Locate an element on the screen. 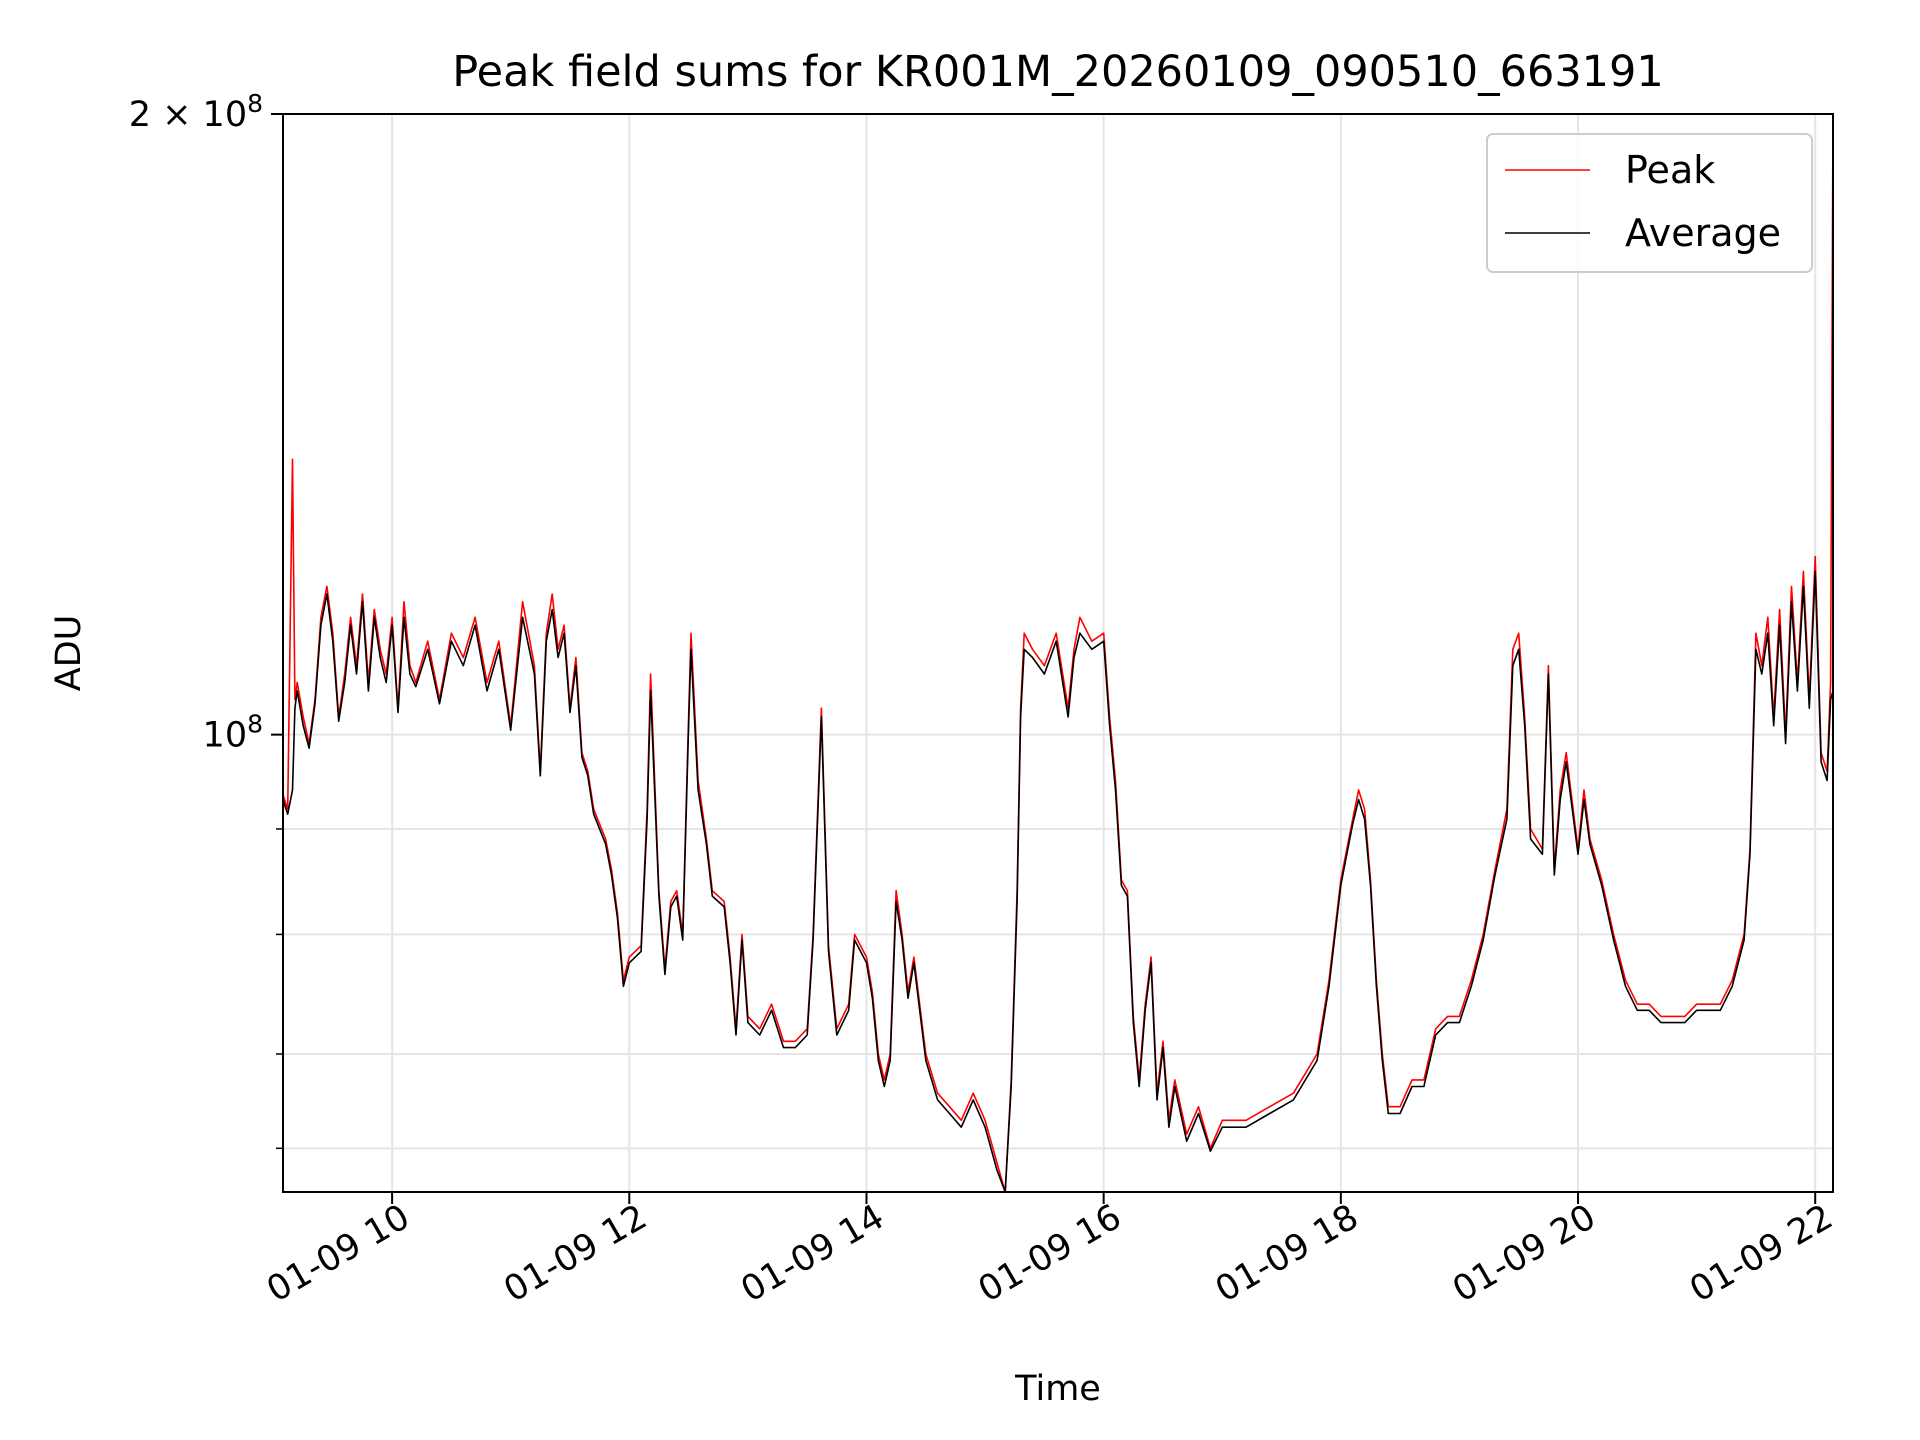  y-tick-label: 2 × 108 is located at coordinates (196, 112).